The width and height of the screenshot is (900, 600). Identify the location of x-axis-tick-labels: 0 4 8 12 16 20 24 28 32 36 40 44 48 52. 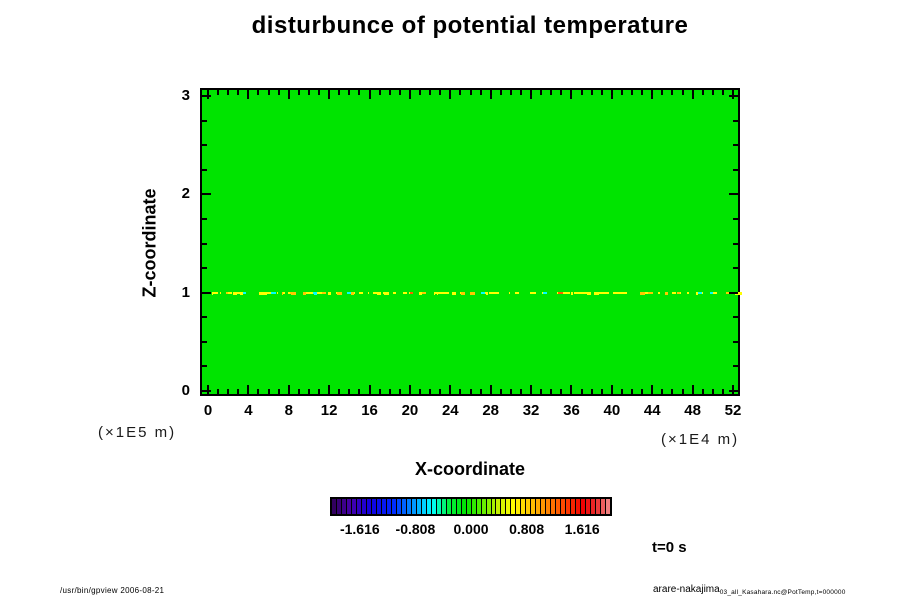
(472, 412).